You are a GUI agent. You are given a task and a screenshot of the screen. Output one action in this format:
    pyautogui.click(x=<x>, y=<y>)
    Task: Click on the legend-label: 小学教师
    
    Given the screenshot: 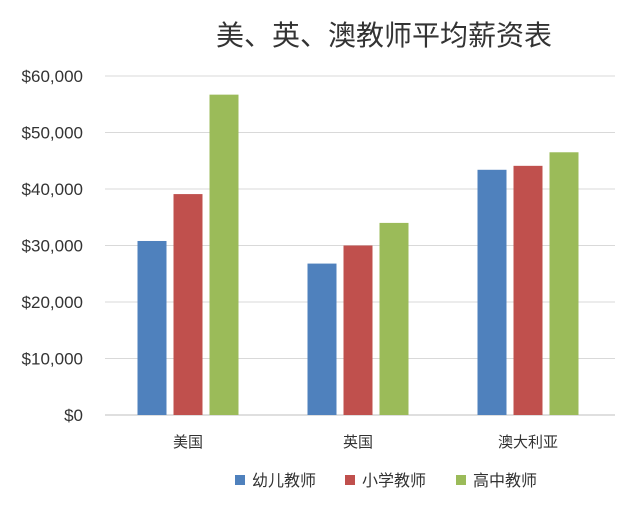 What is the action you would take?
    pyautogui.click(x=394, y=480)
    